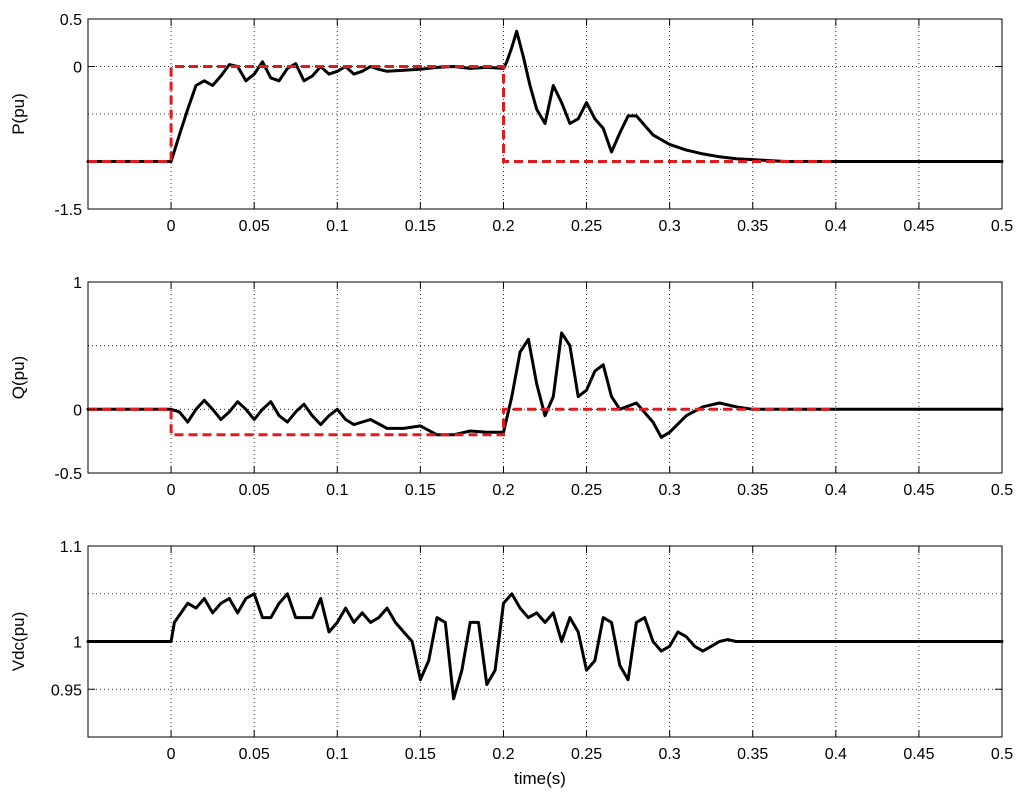 The image size is (1024, 805). Describe the element at coordinates (18, 114) in the screenshot. I see `y-axis-label: P(pu)` at that location.